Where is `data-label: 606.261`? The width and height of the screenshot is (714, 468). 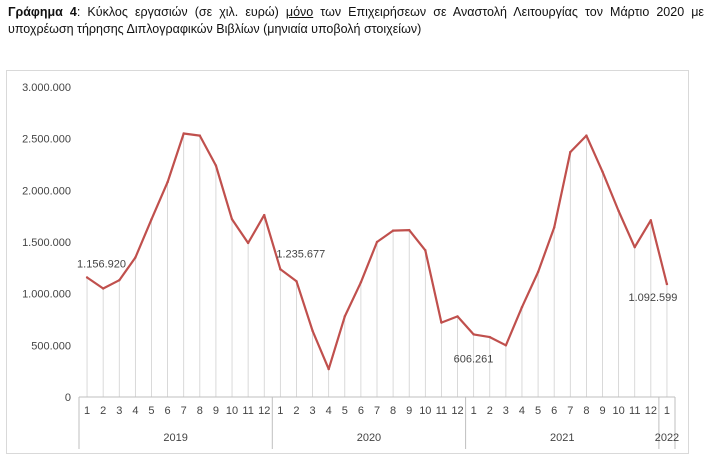
data-label: 606.261 is located at coordinates (474, 359).